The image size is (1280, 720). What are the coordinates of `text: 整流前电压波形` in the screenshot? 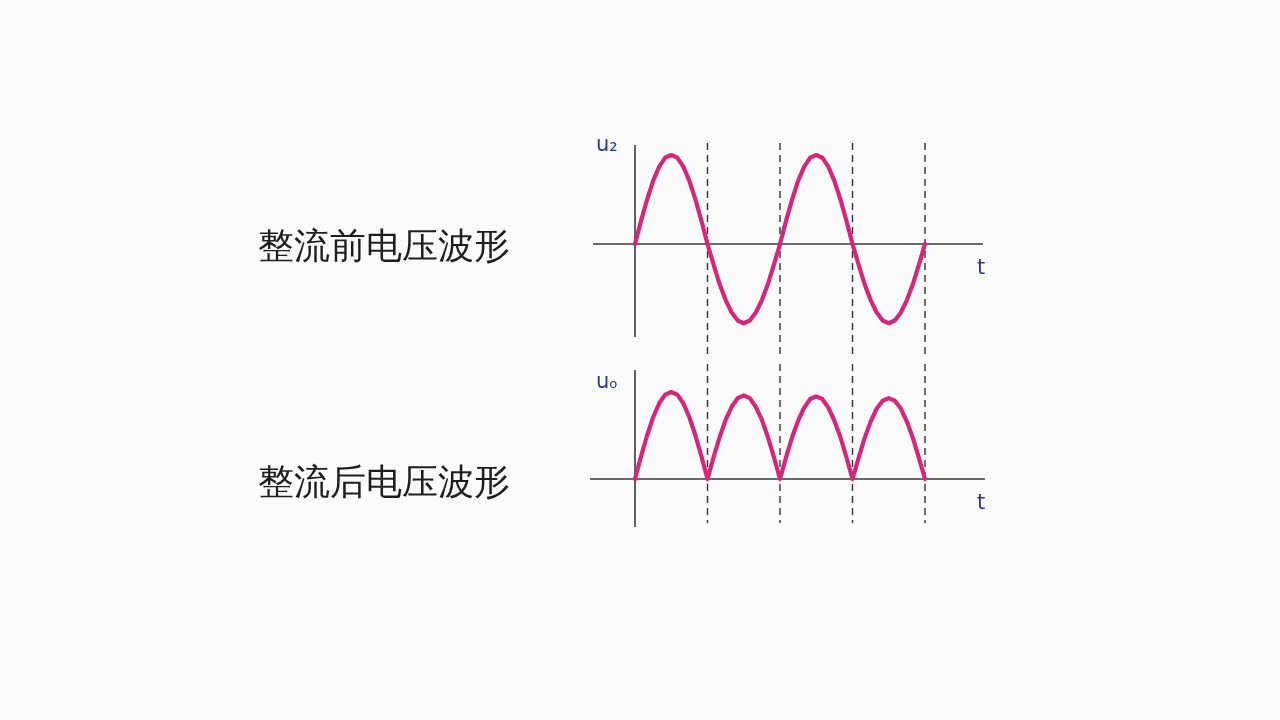 It's located at (384, 245).